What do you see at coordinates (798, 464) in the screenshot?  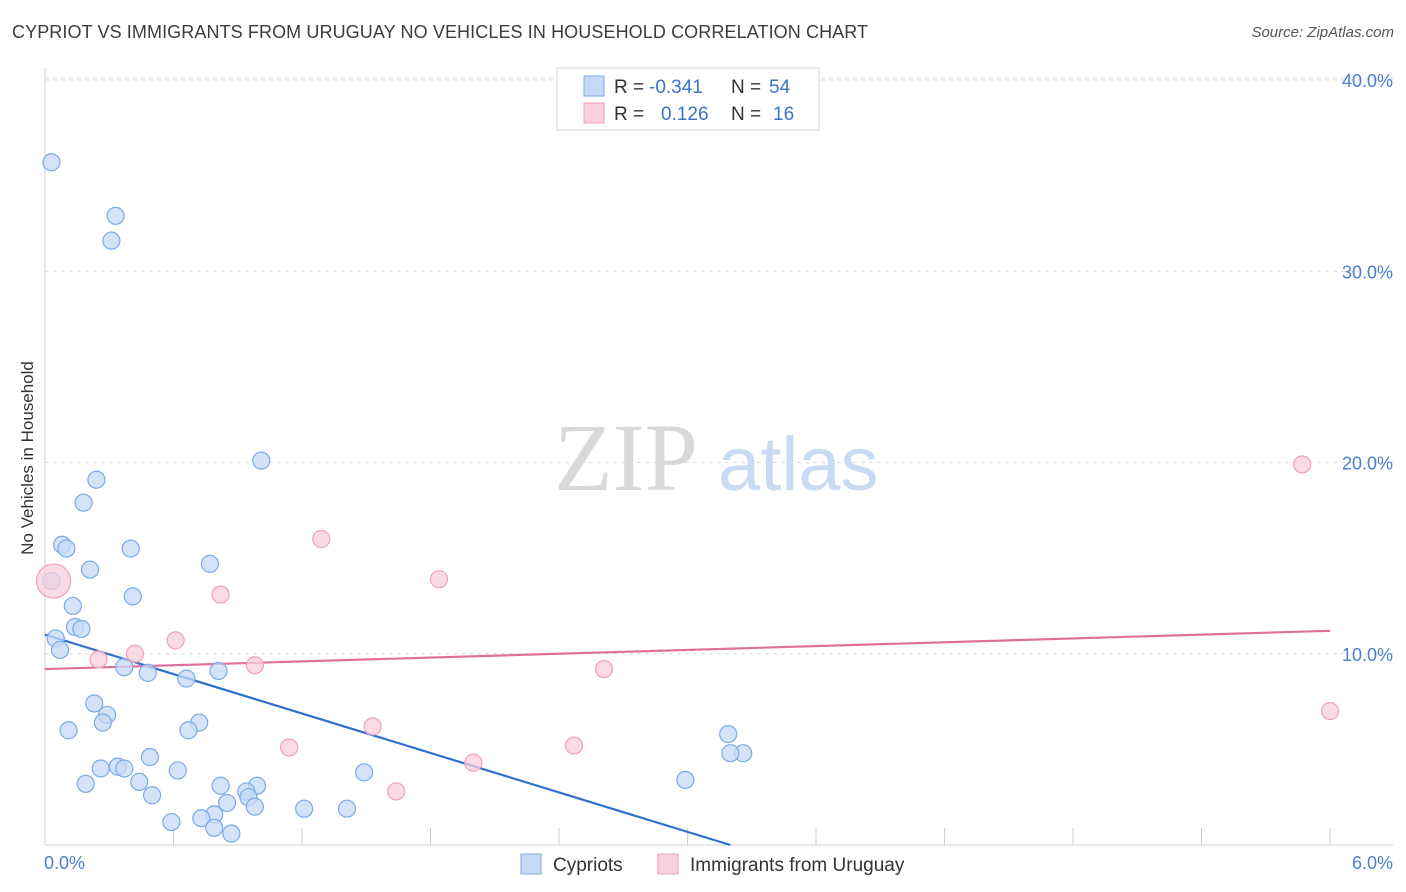 I see `watermark-atlas: atlas` at bounding box center [798, 464].